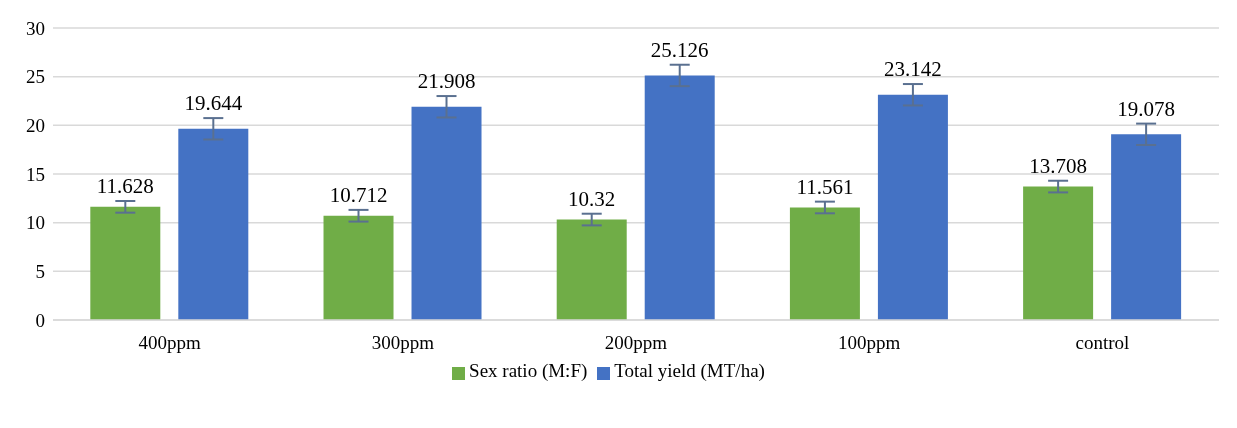 This screenshot has width=1237, height=428. Describe the element at coordinates (35, 28) in the screenshot. I see `y-tick-label: 30` at that location.